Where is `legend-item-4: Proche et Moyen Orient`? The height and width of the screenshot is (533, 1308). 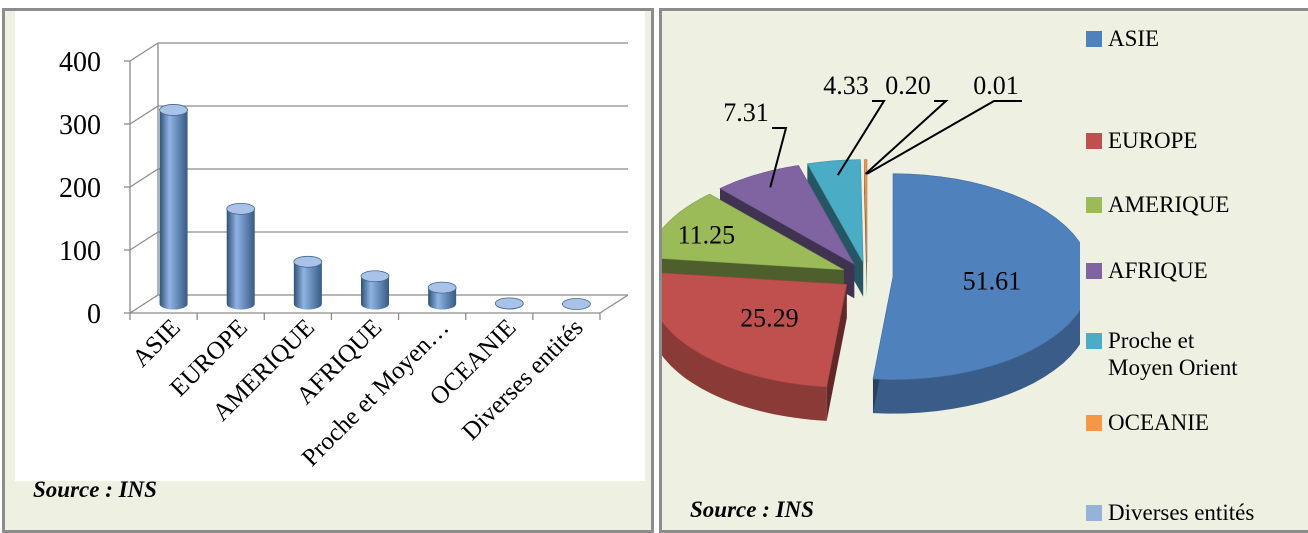
legend-item-4: Proche et Moyen Orient is located at coordinates (1162, 354).